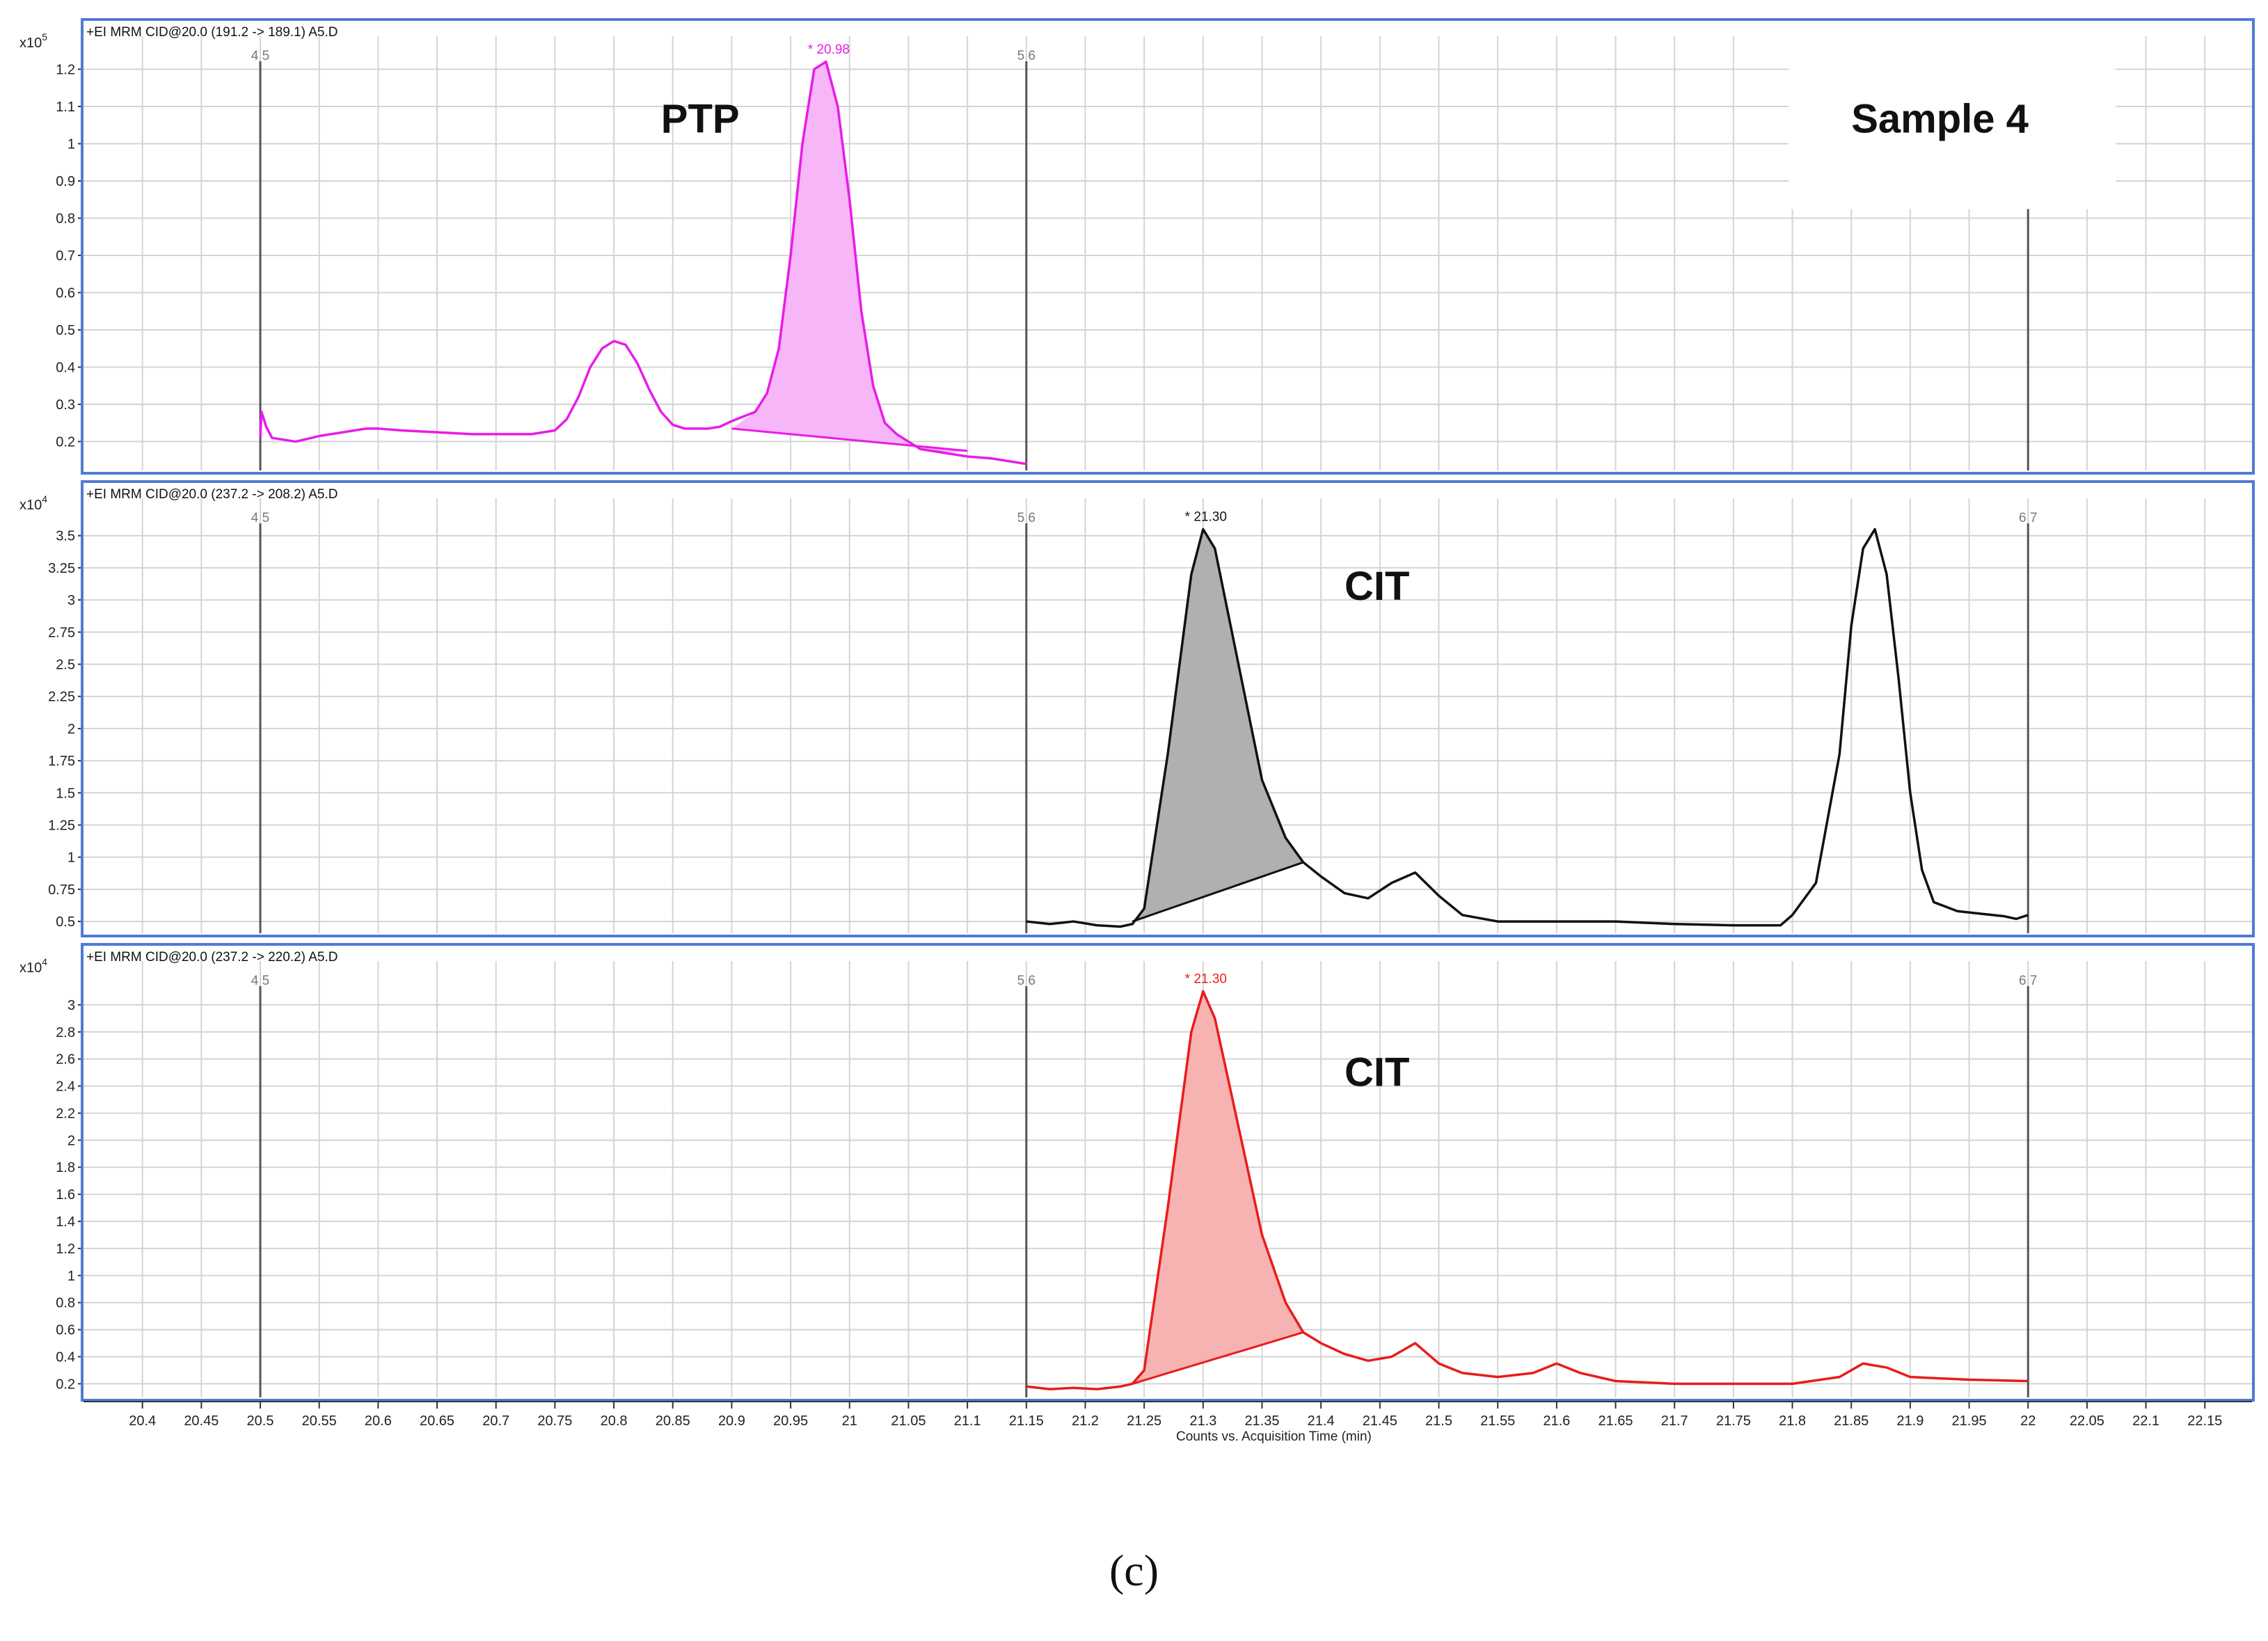 This screenshot has height=1641, width=2268. Describe the element at coordinates (967, 1421) in the screenshot. I see `x-tick-label: 21.1` at that location.